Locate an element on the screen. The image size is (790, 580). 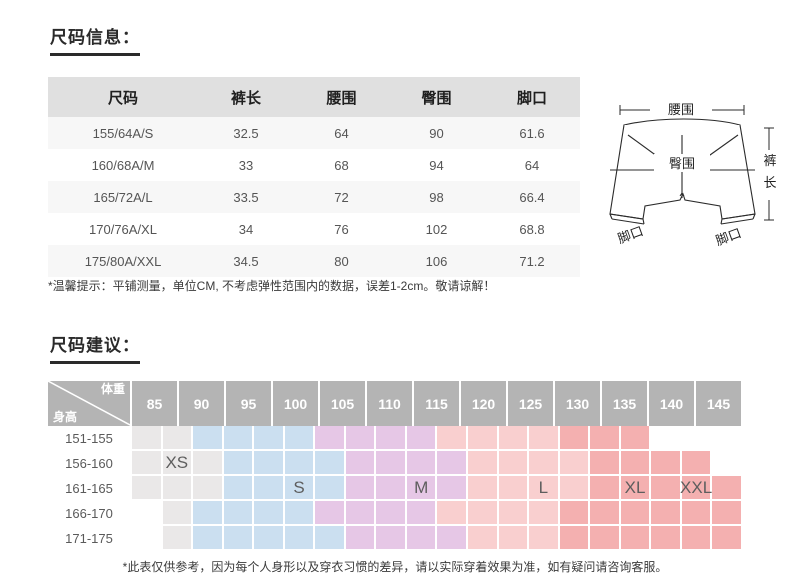
grid-cell-166-170-l is located at coordinates (453, 513).